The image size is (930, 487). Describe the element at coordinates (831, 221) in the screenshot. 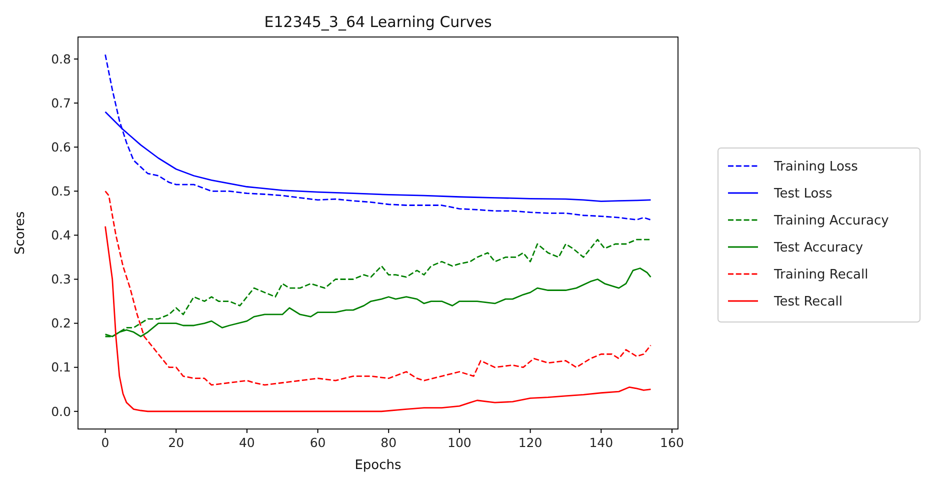

I see `legend-label: Training Accuracy` at that location.